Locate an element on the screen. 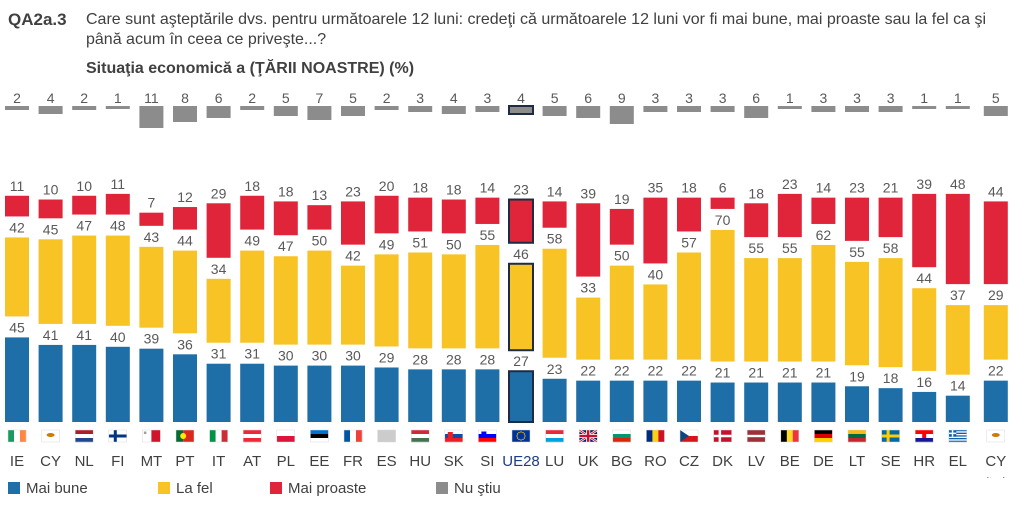  value-label-same-25: 55 is located at coordinates (857, 252).